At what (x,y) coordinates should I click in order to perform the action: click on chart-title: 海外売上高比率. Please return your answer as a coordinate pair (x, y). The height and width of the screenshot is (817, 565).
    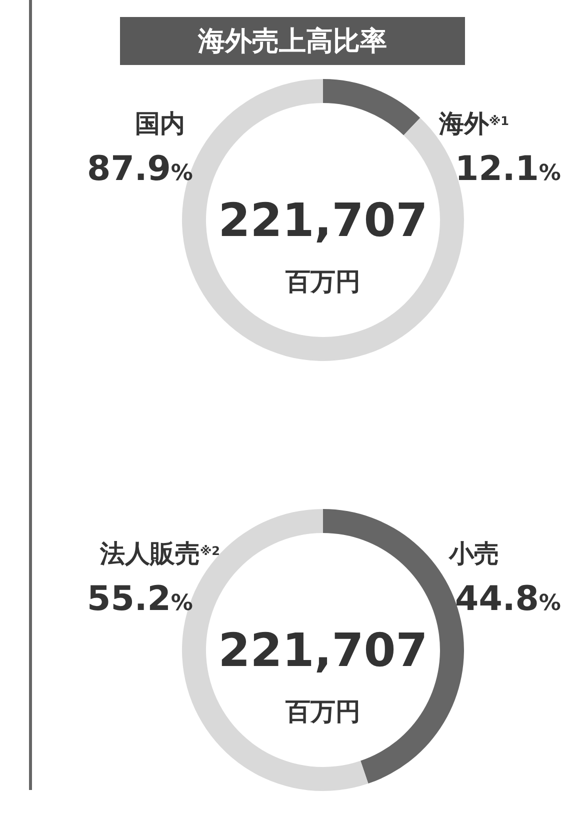
    Looking at the image, I should click on (292, 41).